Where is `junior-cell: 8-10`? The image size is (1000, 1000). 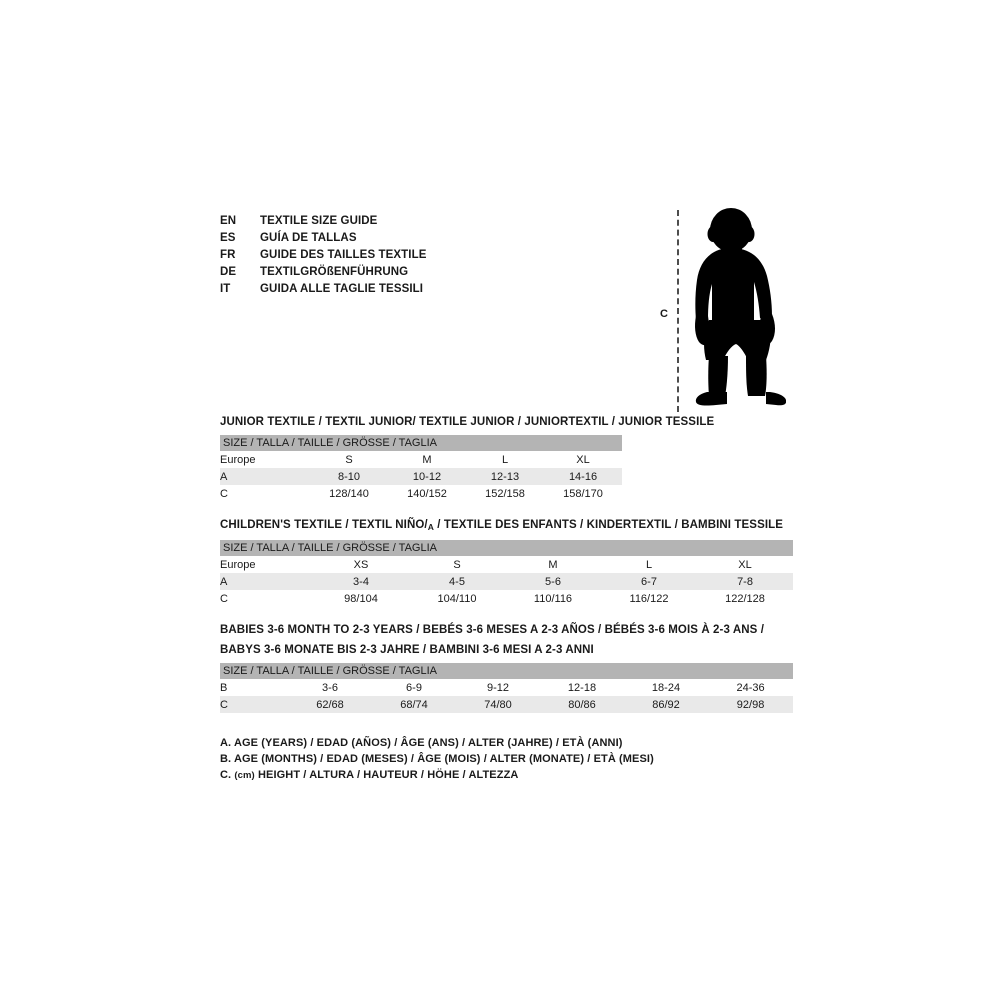
junior-cell: 8-10 is located at coordinates (349, 476).